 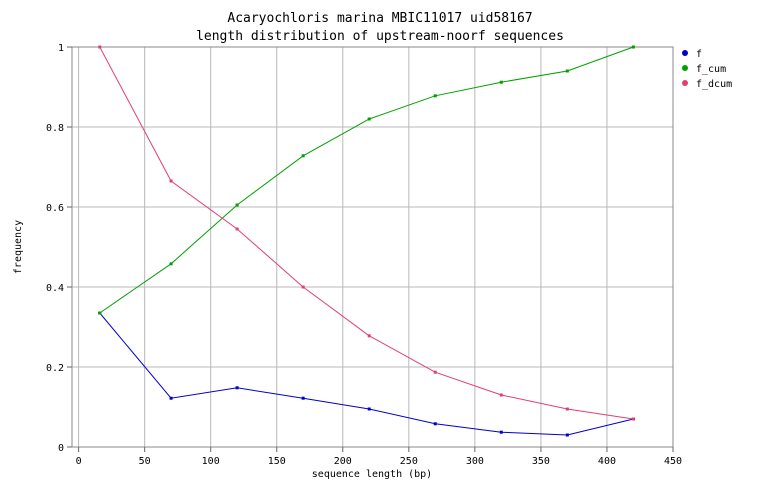 What do you see at coordinates (61, 48) in the screenshot?
I see `y-tick-label: 1` at bounding box center [61, 48].